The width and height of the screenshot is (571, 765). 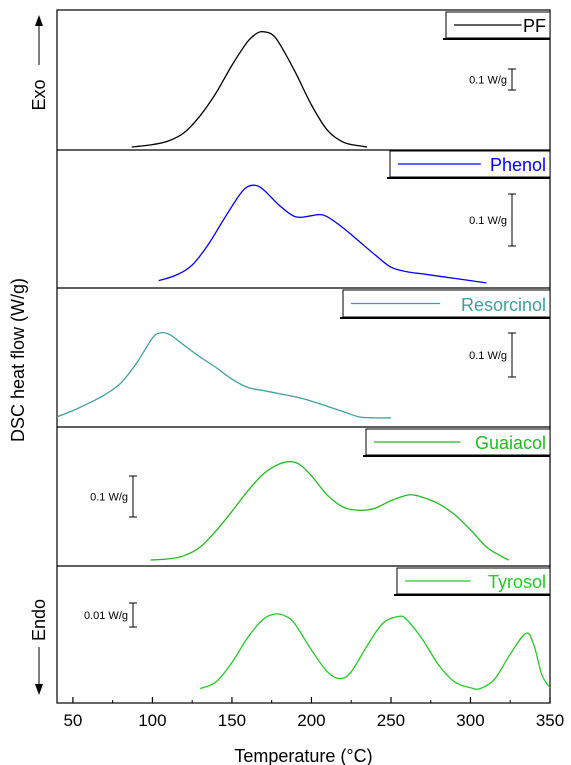 I want to click on legend-label: Guaiacol, so click(x=510, y=443).